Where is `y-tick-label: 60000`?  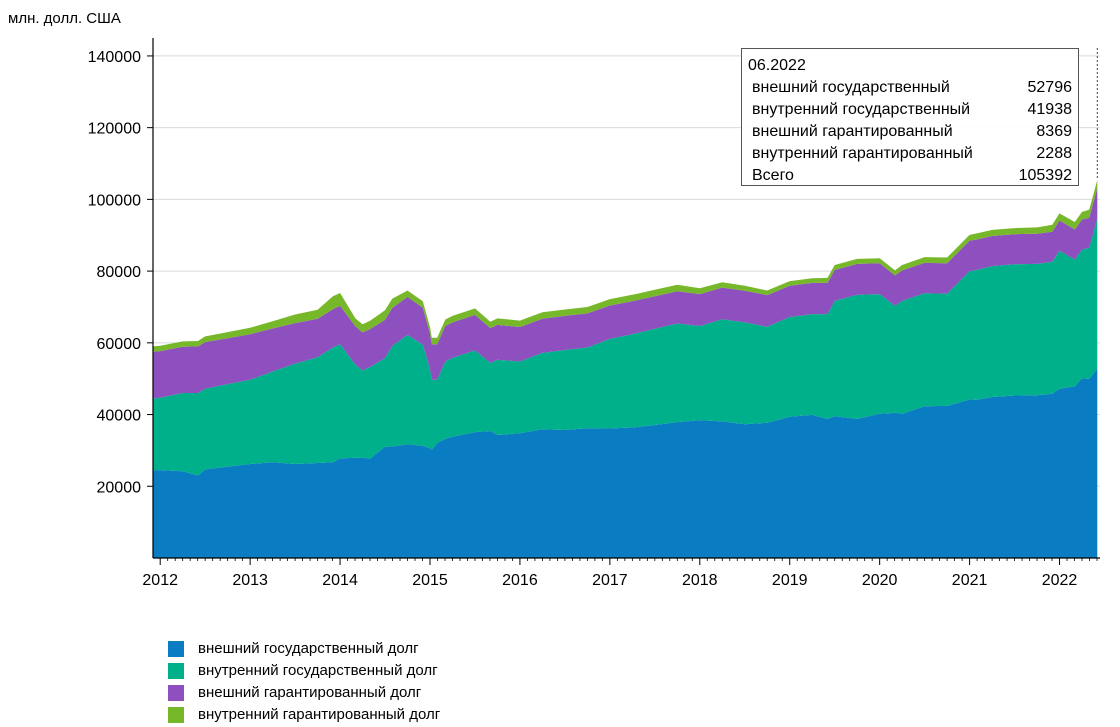
y-tick-label: 60000 is located at coordinates (119, 344).